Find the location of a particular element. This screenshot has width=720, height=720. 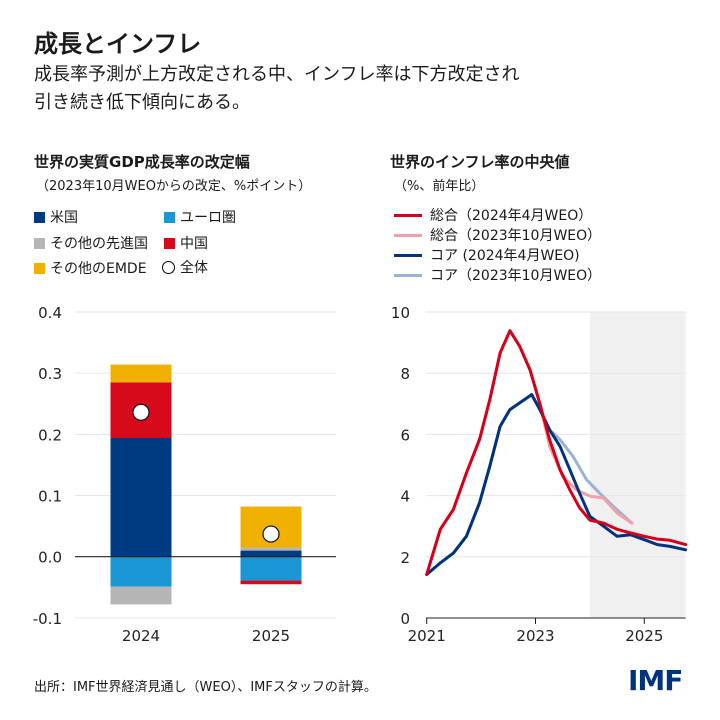

legend-item-china: 中国 is located at coordinates (186, 243).